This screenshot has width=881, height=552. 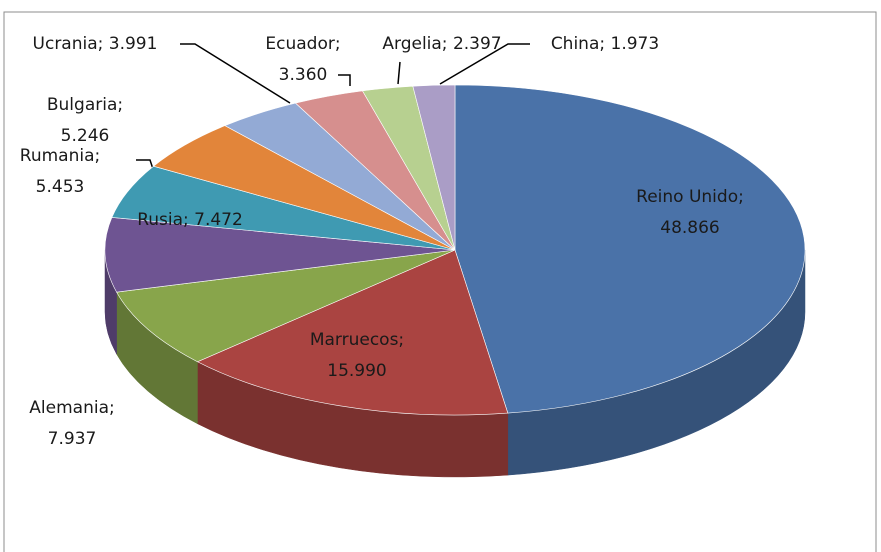 What do you see at coordinates (60, 187) in the screenshot?
I see `data-label-line: 5.453` at bounding box center [60, 187].